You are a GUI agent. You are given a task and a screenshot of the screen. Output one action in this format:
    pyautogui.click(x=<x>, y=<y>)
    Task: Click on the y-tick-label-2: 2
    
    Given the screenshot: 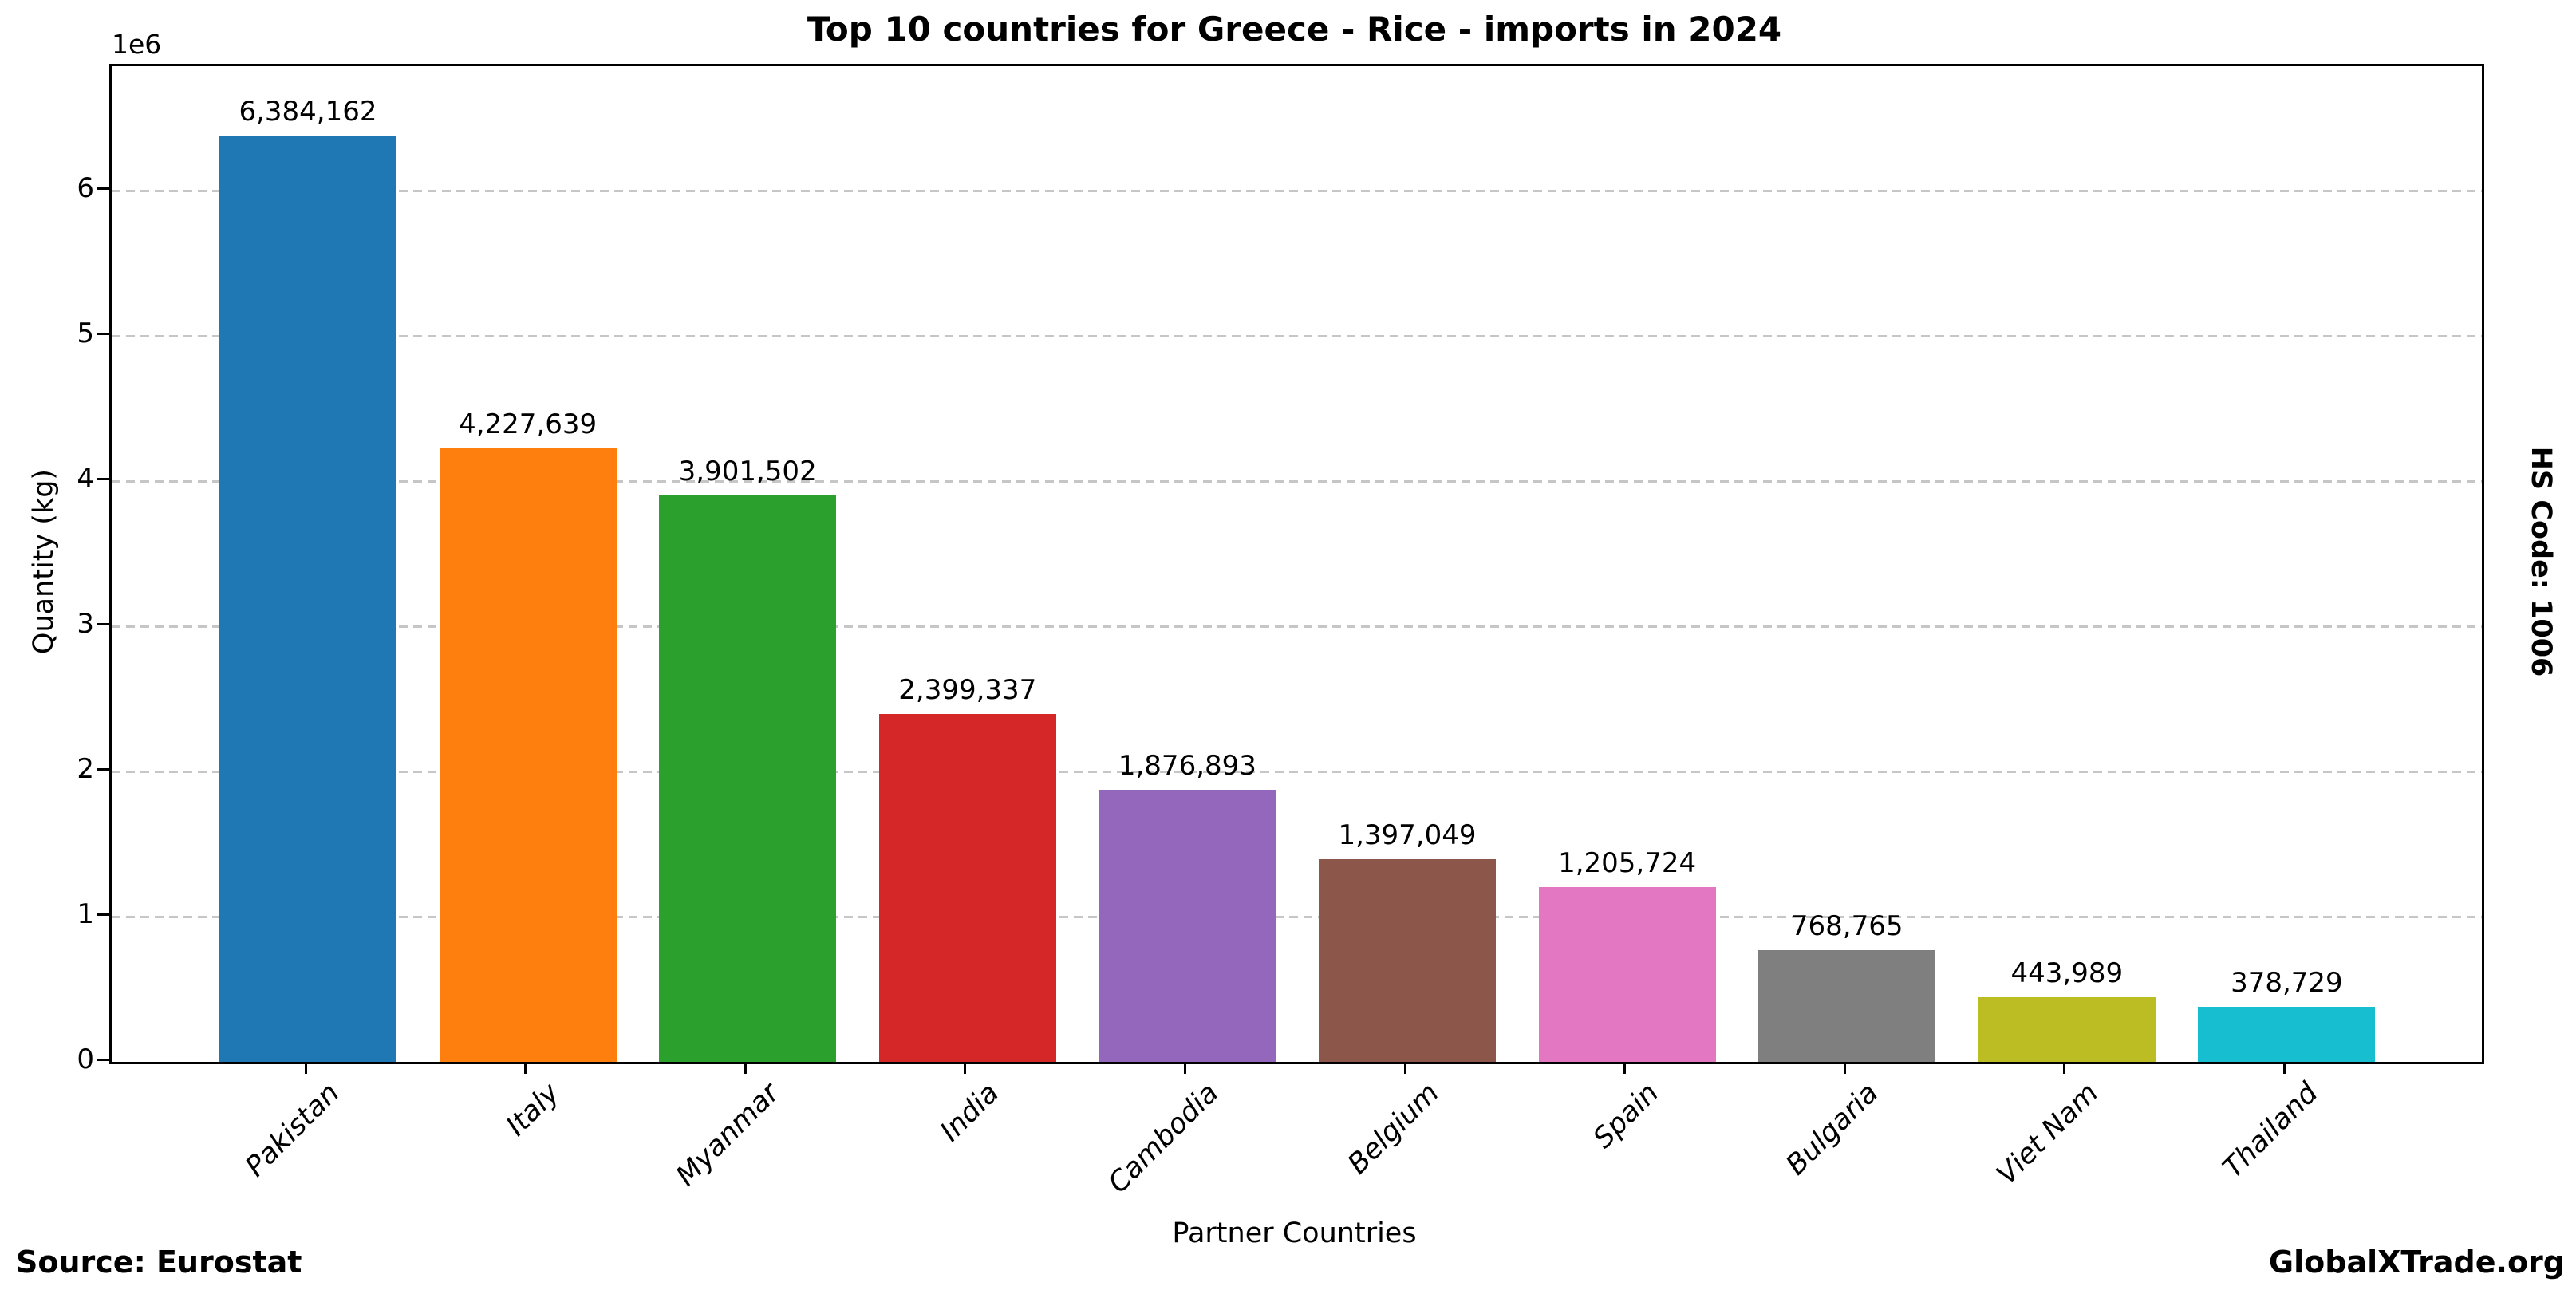 What is the action you would take?
    pyautogui.click(x=85, y=769)
    